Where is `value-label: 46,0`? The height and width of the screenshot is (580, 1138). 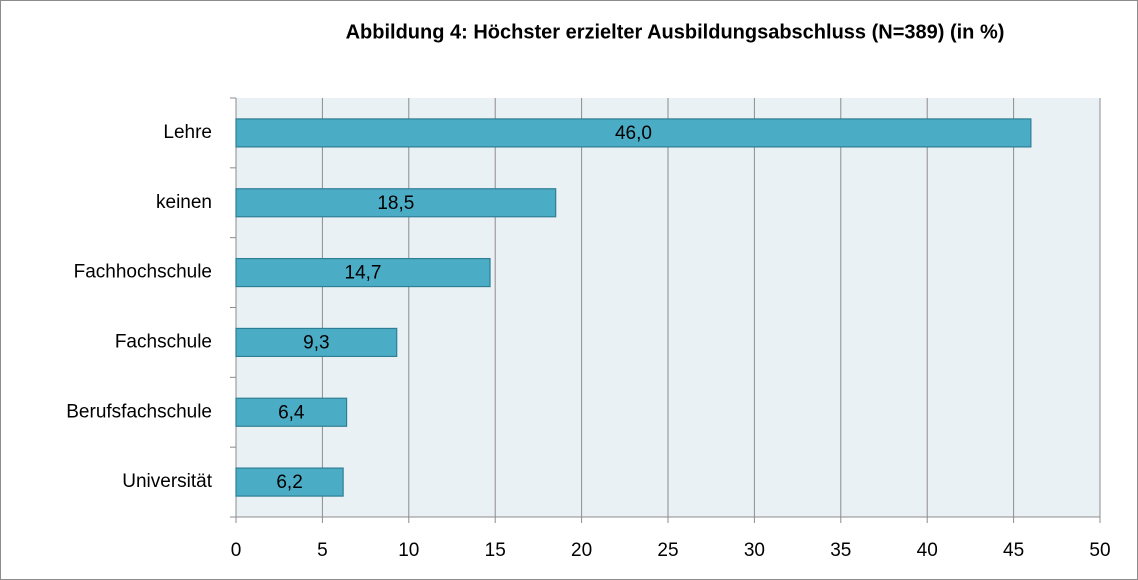
value-label: 46,0 is located at coordinates (633, 133).